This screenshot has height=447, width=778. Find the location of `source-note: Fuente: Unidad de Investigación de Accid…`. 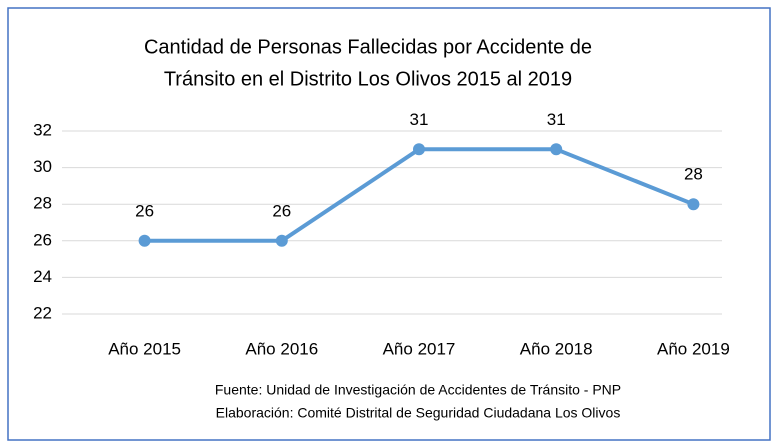

source-note: Fuente: Unidad de Investigación de Accid… is located at coordinates (418, 390).